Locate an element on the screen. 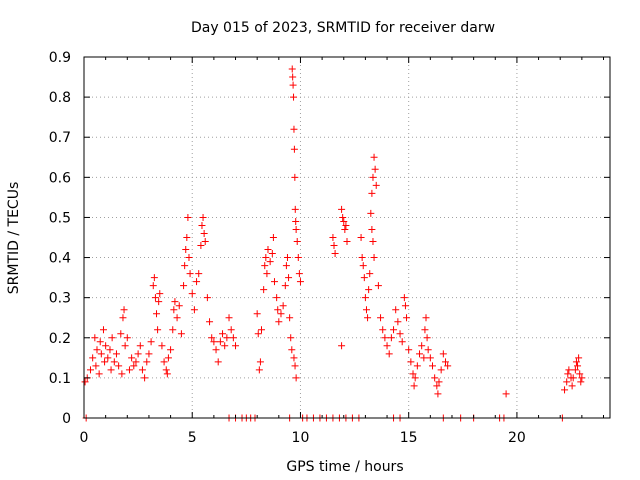 Image resolution: width=640 pixels, height=480 pixels. y-tick-label: 0.2 is located at coordinates (60, 339).